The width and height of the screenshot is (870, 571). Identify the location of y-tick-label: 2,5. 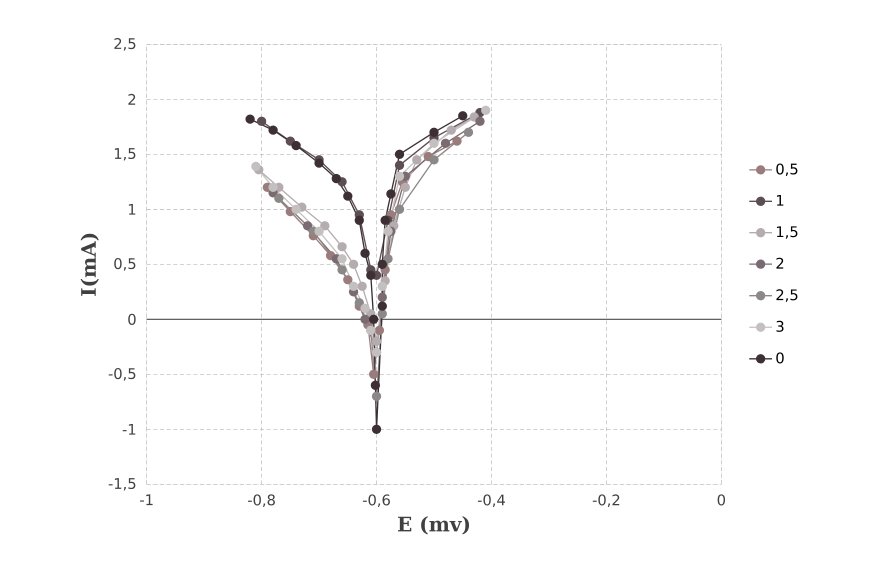
(125, 44).